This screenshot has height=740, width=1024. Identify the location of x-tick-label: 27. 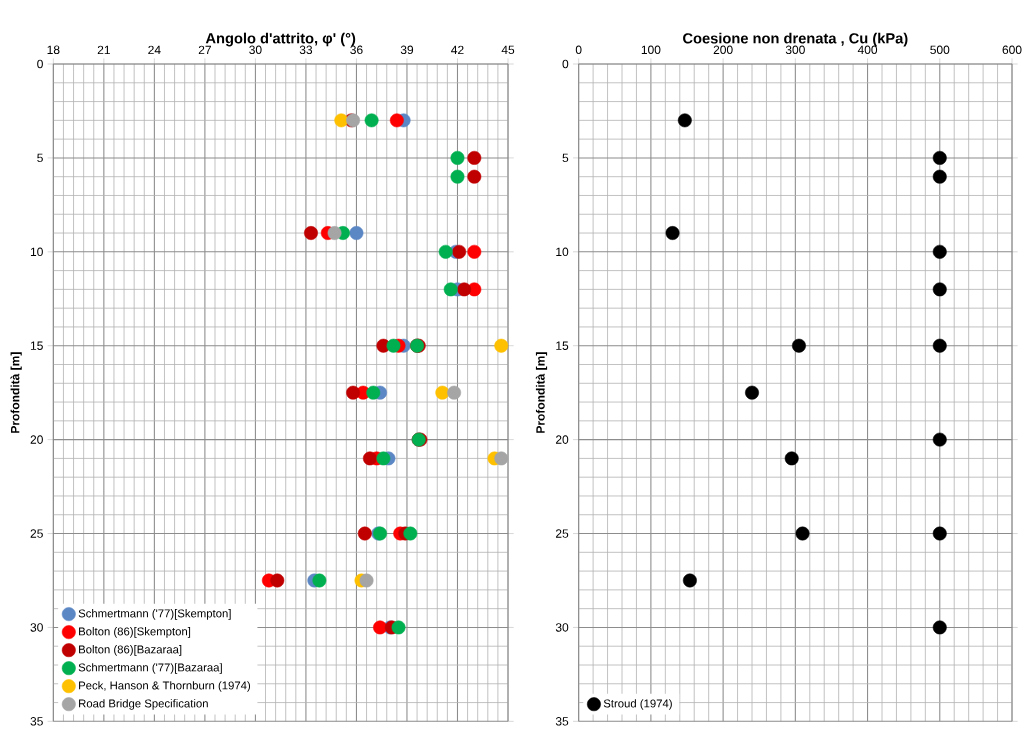
(204, 50).